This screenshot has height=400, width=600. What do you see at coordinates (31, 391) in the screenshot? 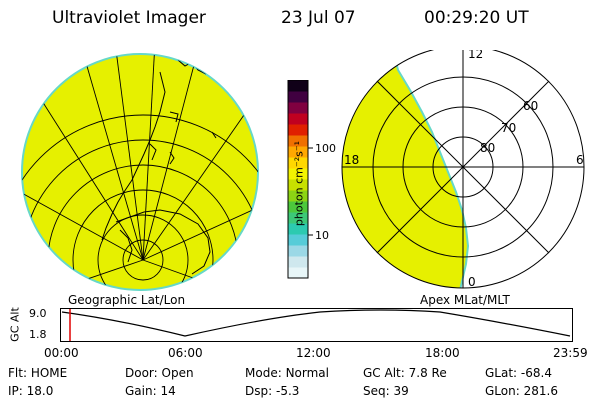
I see `info-ip: IP: 18.0` at bounding box center [31, 391].